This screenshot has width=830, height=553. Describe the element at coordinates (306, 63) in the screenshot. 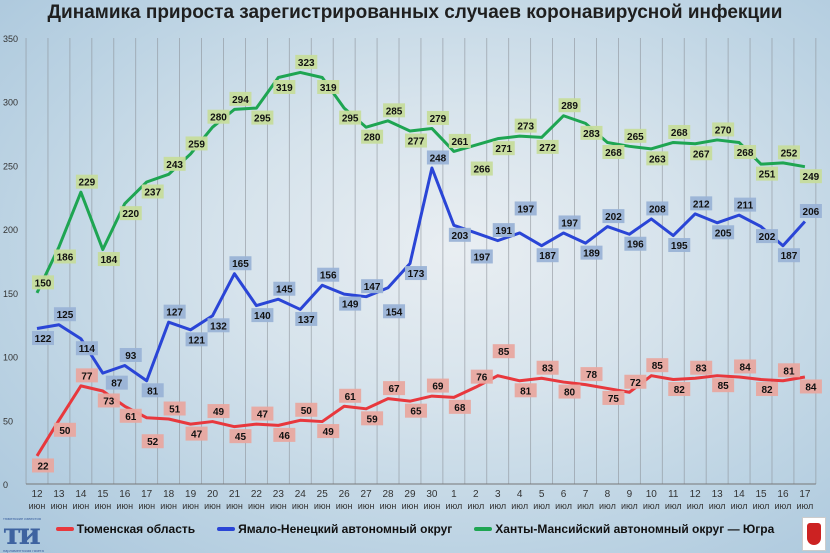

I see `data-label: 323` at that location.